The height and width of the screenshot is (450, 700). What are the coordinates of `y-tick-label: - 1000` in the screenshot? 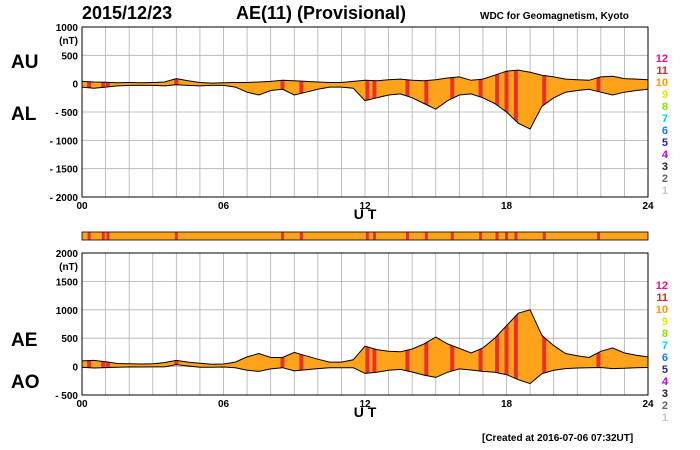 It's located at (64, 141).